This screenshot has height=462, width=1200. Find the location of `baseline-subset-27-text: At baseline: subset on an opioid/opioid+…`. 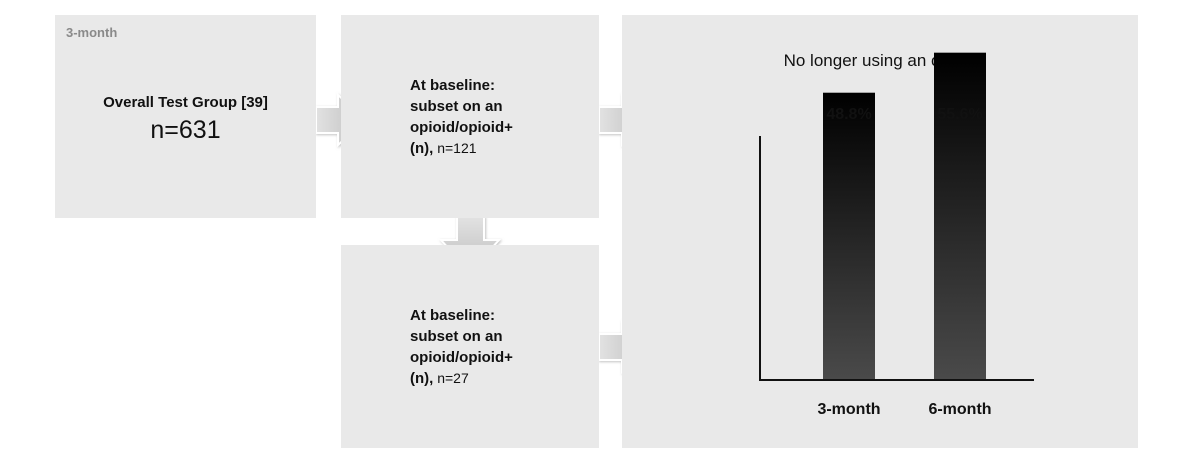

baseline-subset-27-text: At baseline: subset on an opioid/opioid+… is located at coordinates (461, 347).